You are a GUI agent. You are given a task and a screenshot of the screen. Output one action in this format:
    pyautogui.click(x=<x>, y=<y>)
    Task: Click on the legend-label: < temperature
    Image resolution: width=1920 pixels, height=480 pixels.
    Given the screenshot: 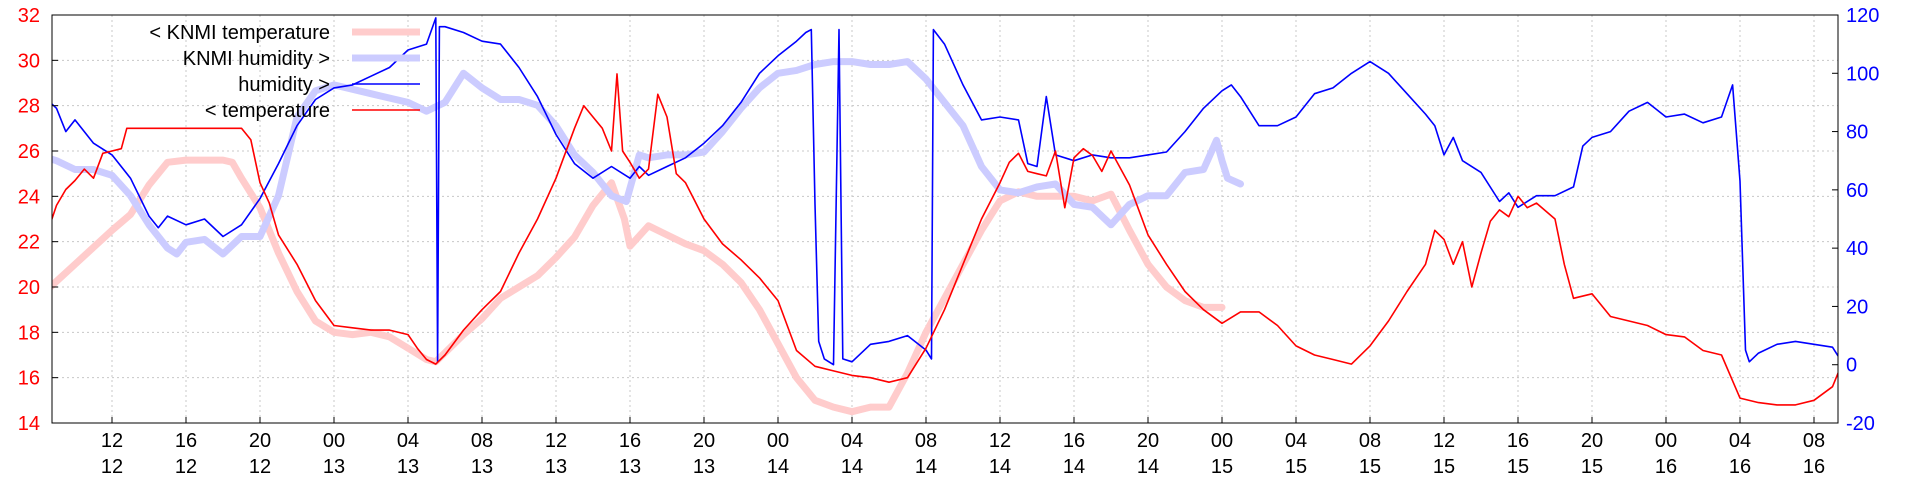 What is the action you would take?
    pyautogui.click(x=267, y=111)
    